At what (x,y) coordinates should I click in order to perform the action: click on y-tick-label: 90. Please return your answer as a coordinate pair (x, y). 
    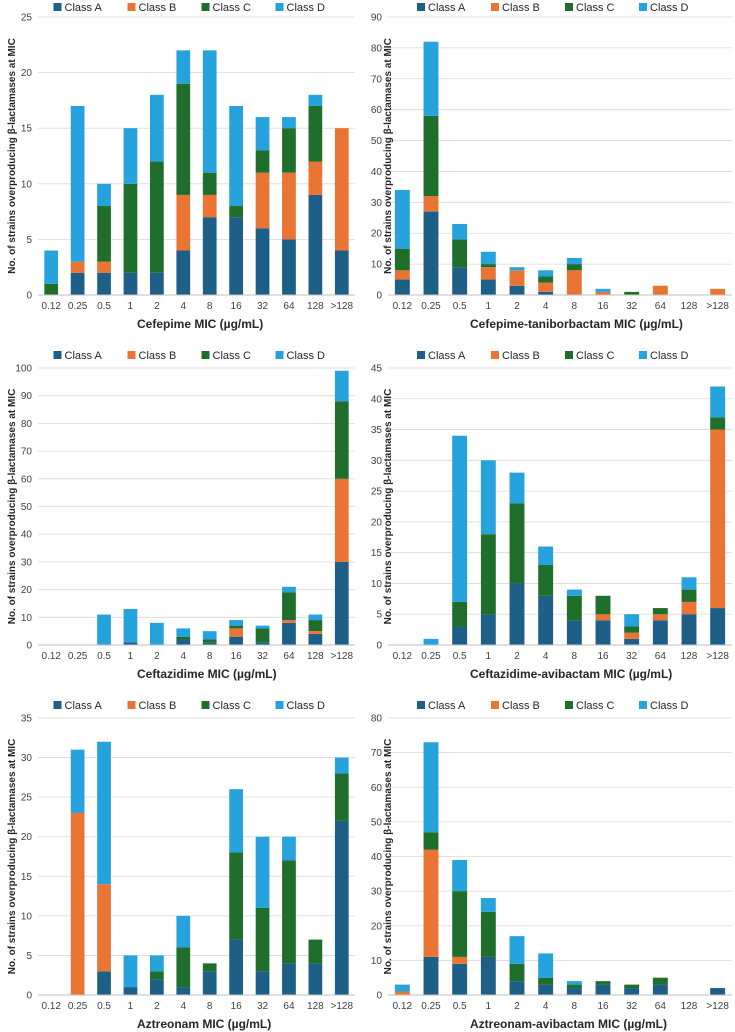
    Looking at the image, I should click on (27, 396).